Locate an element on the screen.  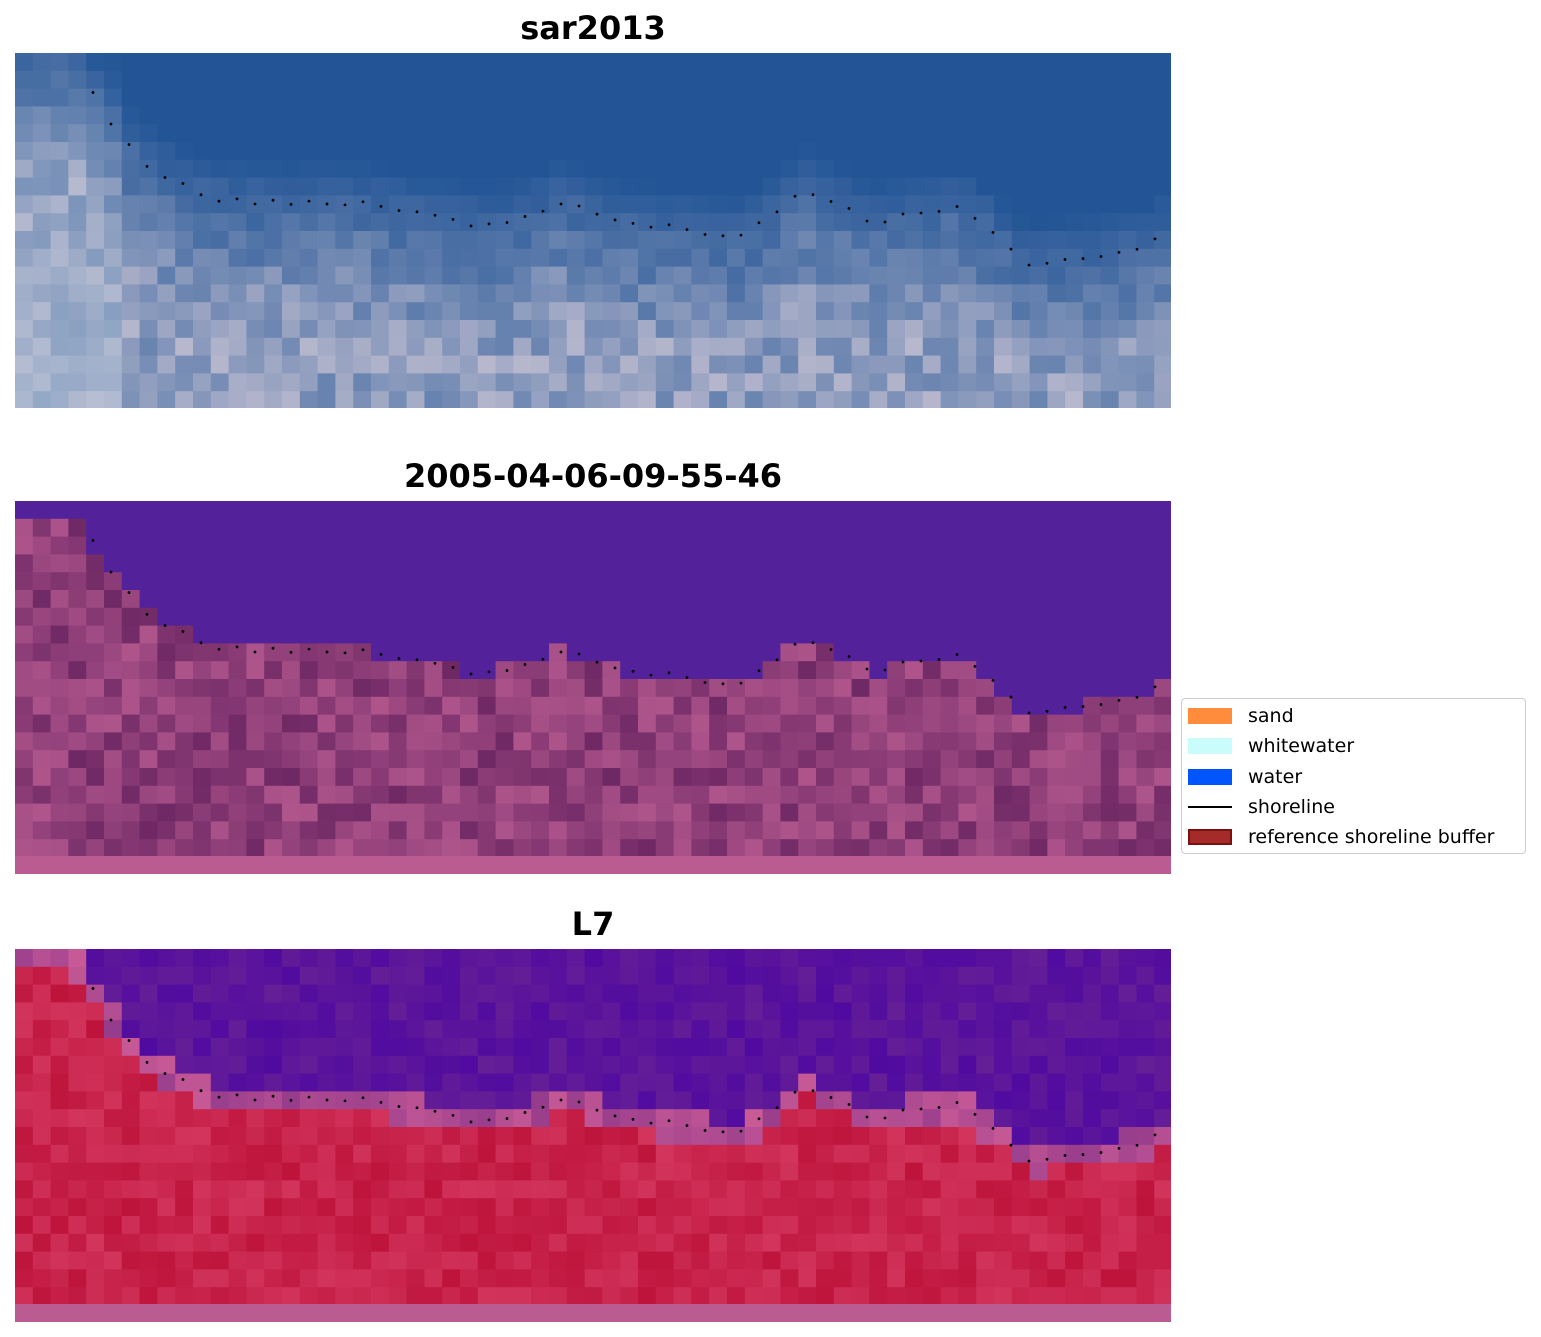
panel-title-2: 2005-04-06-09-55-46 is located at coordinates (593, 476).